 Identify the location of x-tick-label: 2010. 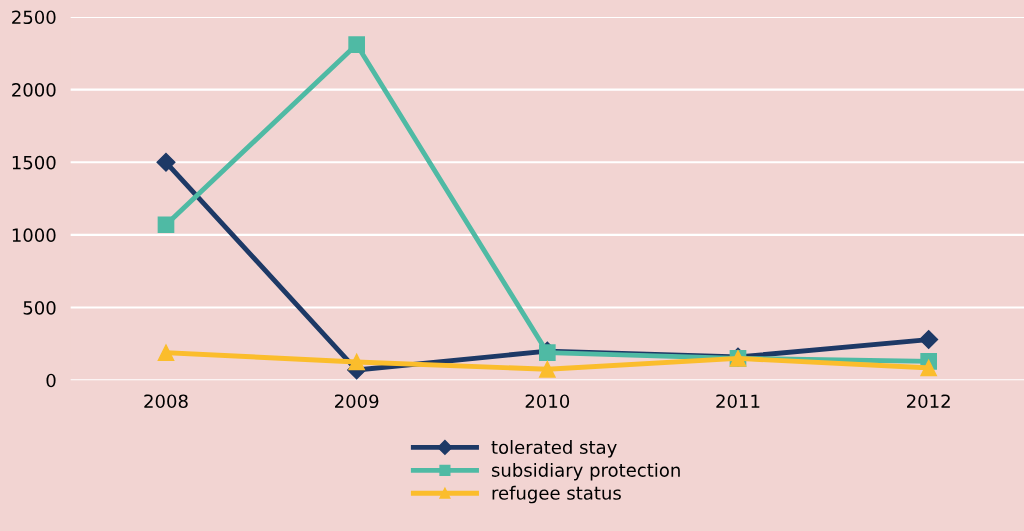
(547, 401).